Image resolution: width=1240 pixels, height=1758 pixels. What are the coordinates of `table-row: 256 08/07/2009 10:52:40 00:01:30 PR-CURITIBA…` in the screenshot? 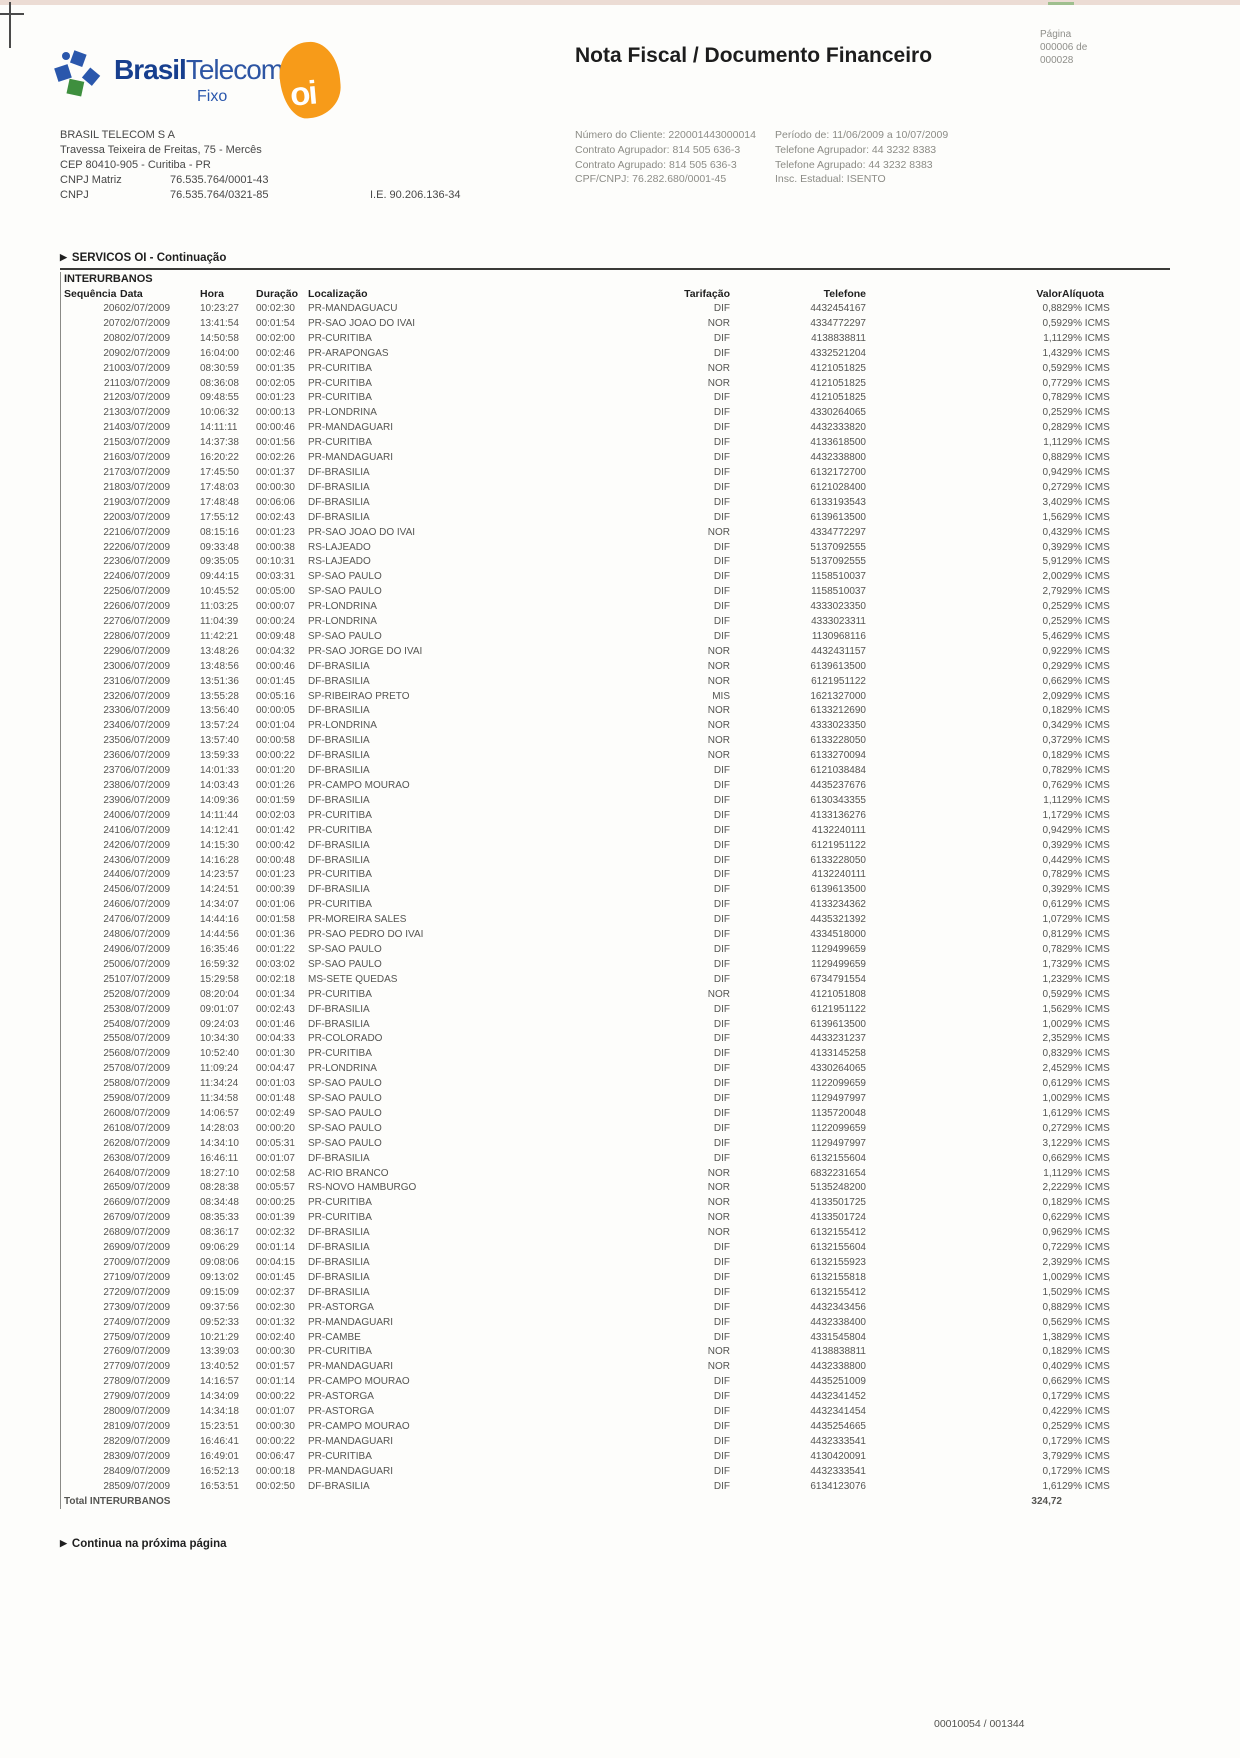 It's located at (606, 1054).